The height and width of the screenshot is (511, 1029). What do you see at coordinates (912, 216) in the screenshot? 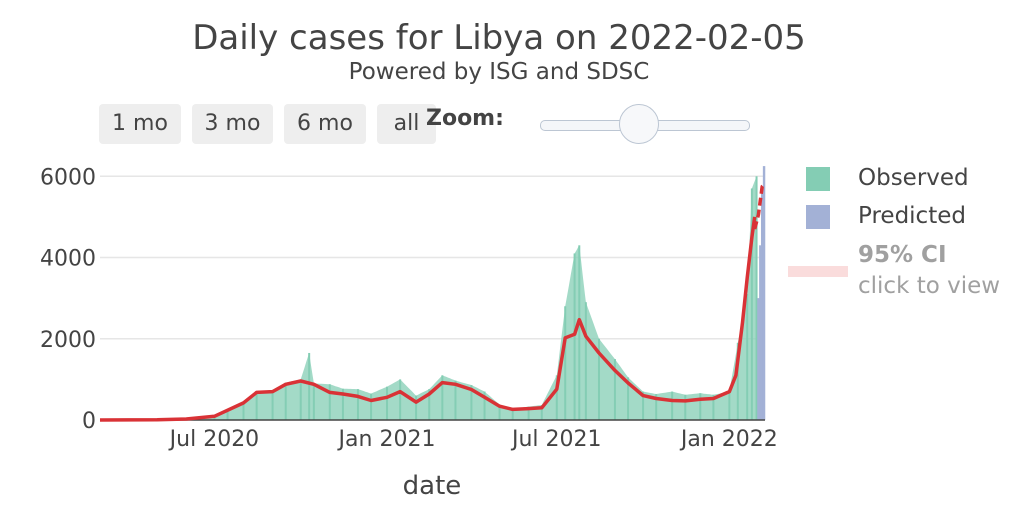
I see `legend-predicted-label: Predicted` at bounding box center [912, 216].